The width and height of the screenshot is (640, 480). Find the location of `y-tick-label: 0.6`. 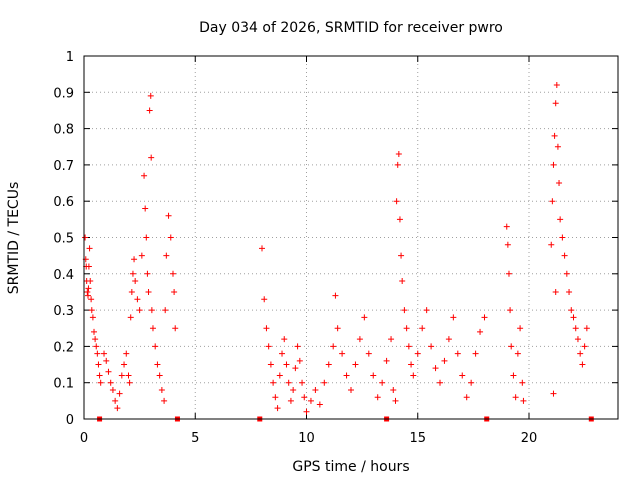

y-tick-label: 0.6 is located at coordinates (63, 202).